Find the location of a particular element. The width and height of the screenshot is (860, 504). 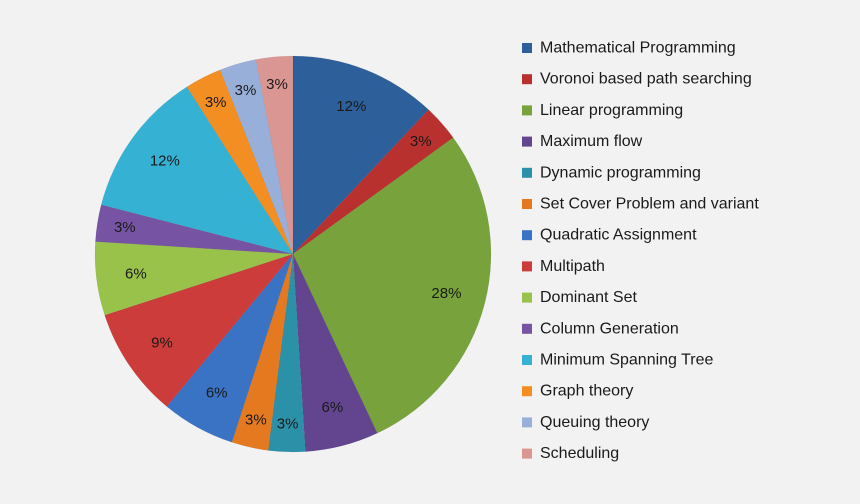

pie-slice-multipath is located at coordinates (199, 330).